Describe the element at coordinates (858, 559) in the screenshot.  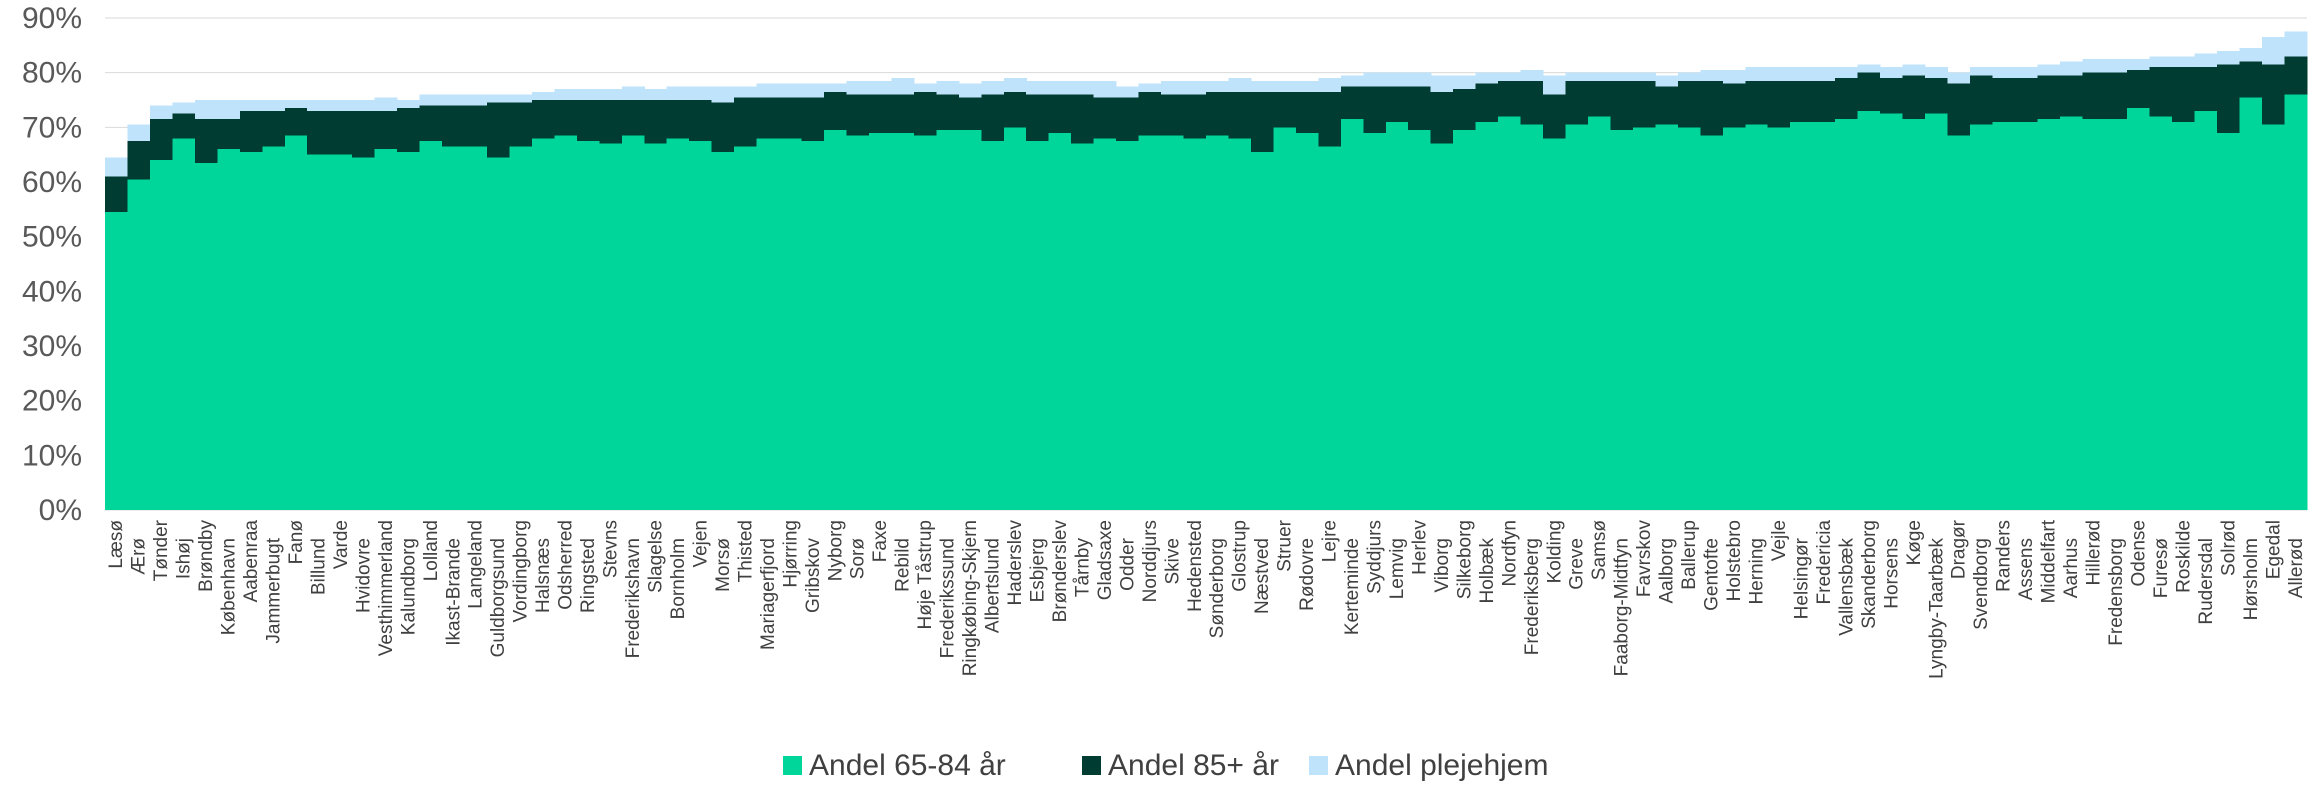
I see `x-tick-label: Sorø` at that location.